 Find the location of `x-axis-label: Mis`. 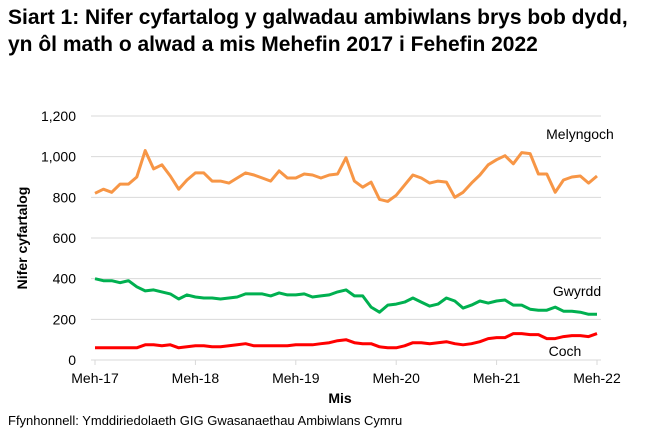

x-axis-label: Mis is located at coordinates (340, 398).